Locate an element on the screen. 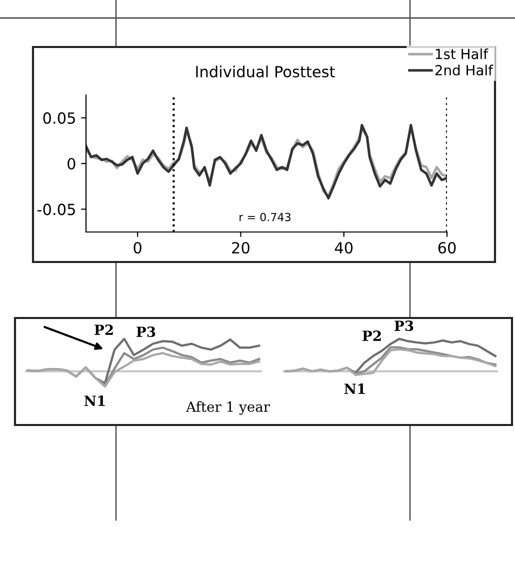 This screenshot has width=515, height=564. annotation: P2 is located at coordinates (371, 335).